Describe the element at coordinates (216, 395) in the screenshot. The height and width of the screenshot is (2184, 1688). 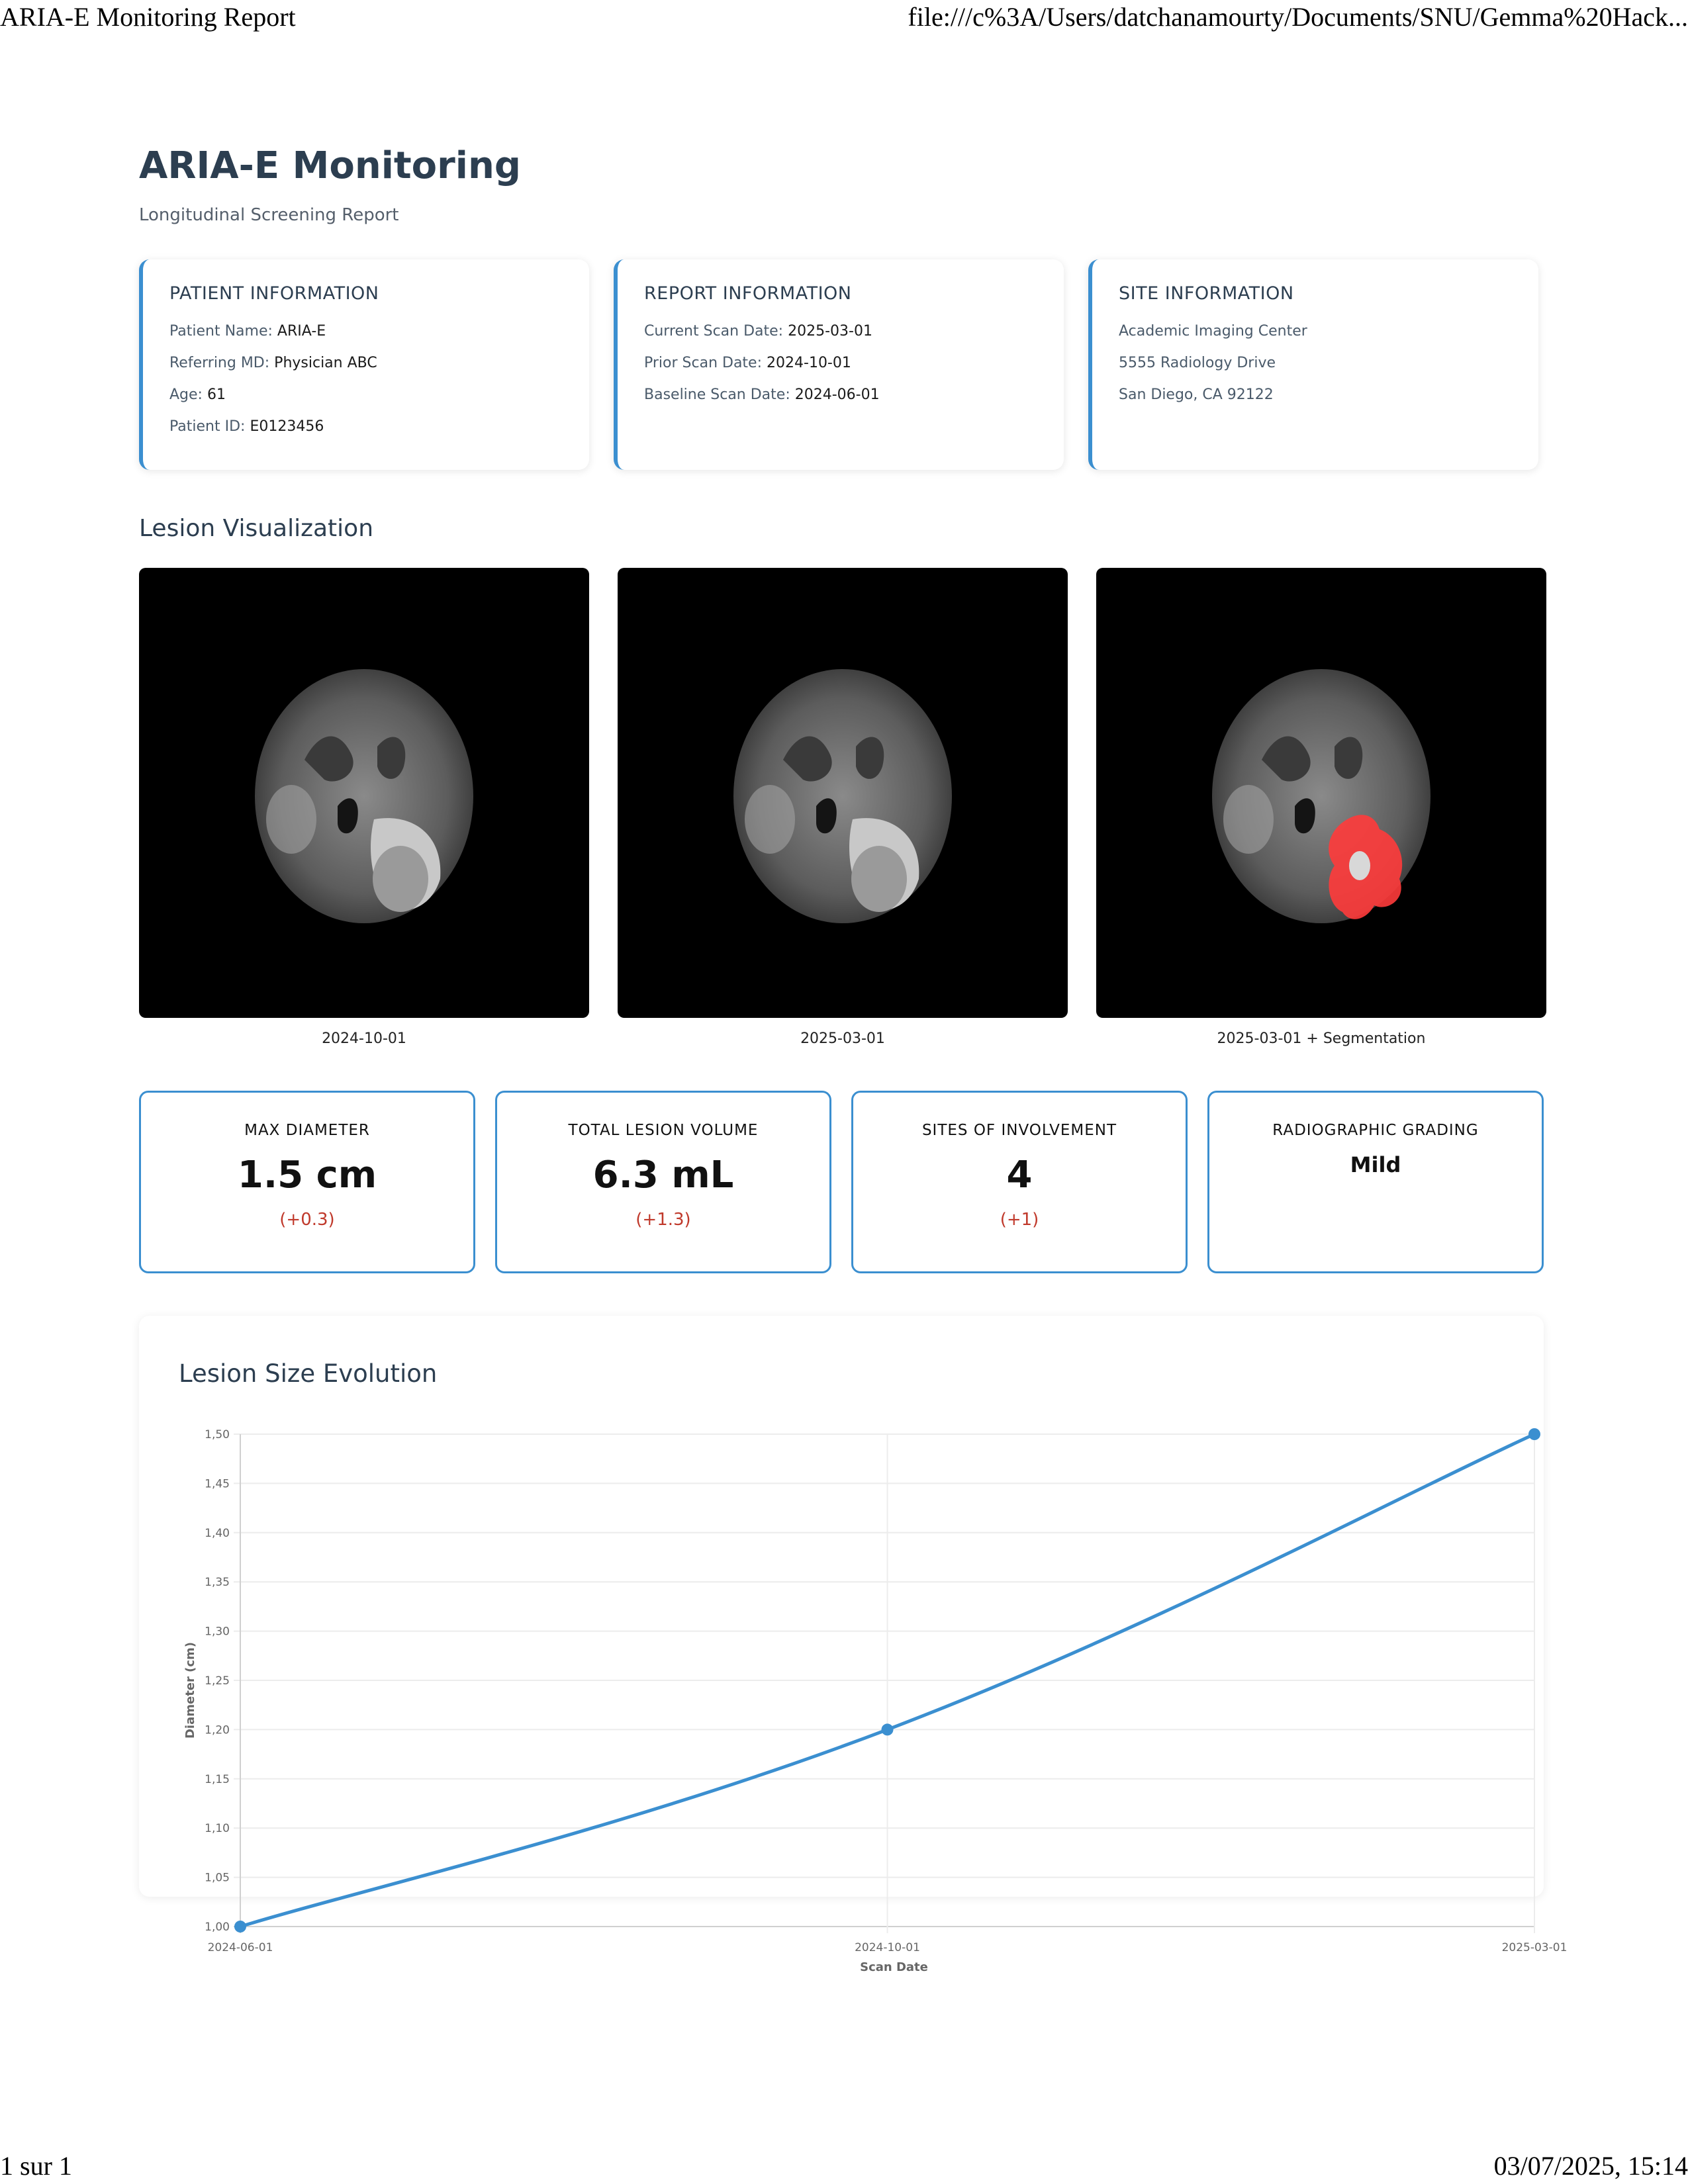
I see `age-value: 61` at that location.